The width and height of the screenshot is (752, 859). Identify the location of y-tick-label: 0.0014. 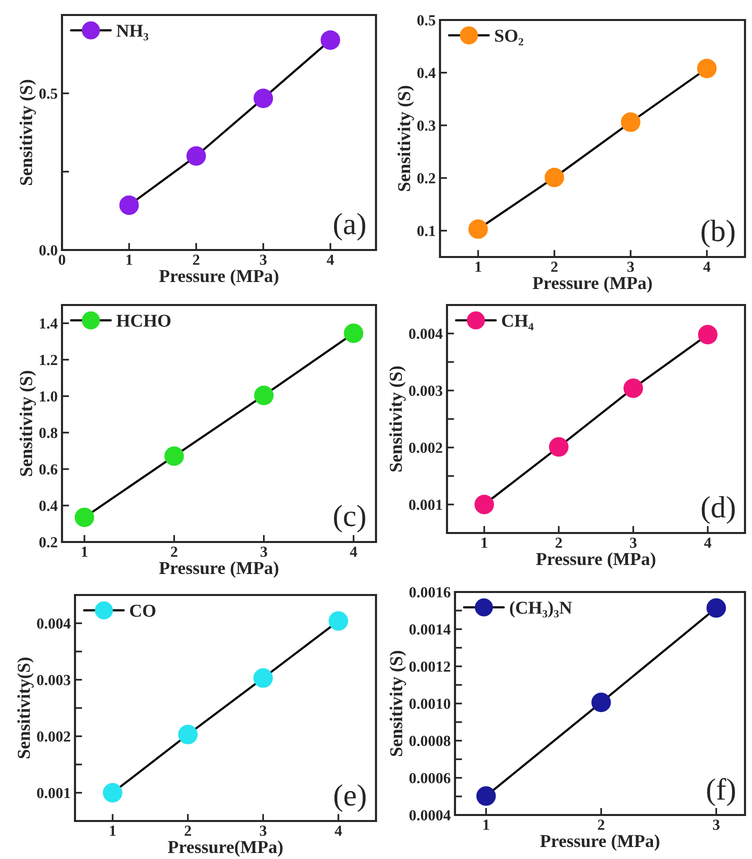
(430, 629).